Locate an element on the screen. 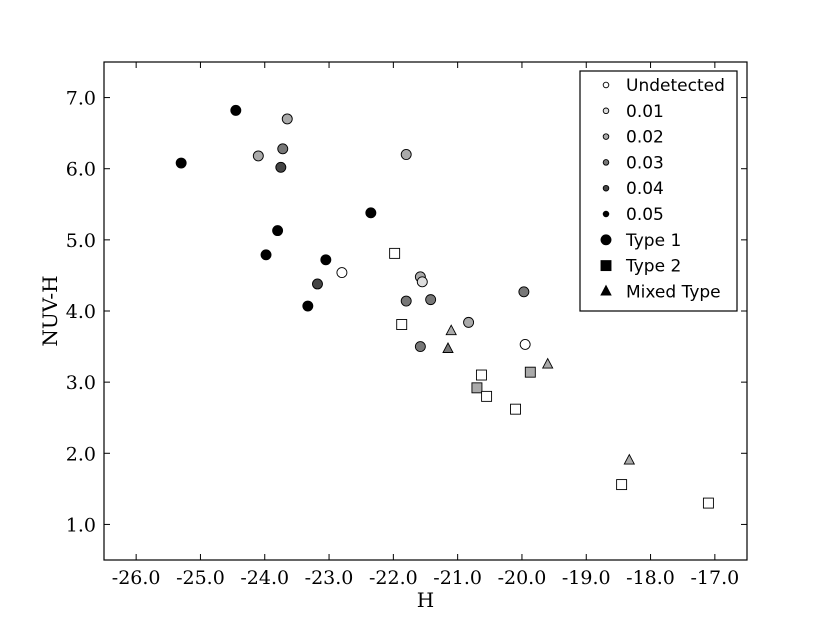 This screenshot has width=830, height=623. y-tick-label: 3.0 is located at coordinates (81, 383).